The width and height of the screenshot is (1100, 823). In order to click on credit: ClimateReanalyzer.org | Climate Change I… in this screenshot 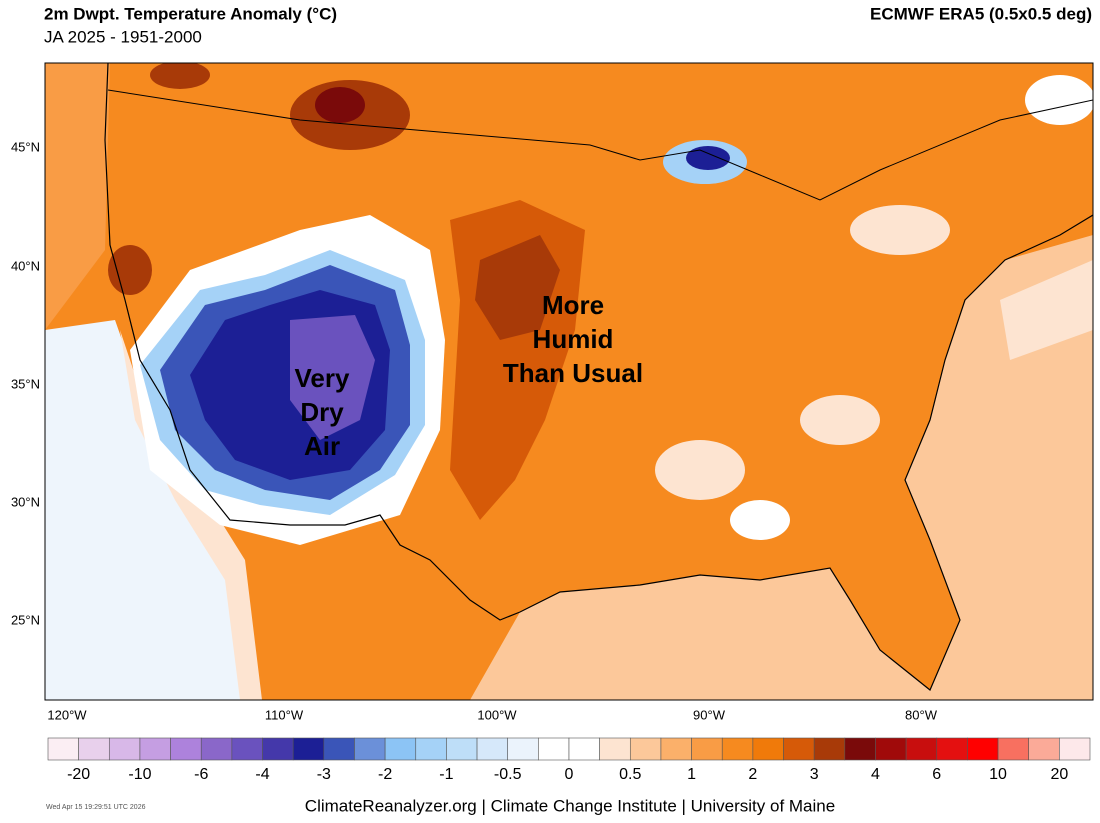, I will do `click(570, 805)`.